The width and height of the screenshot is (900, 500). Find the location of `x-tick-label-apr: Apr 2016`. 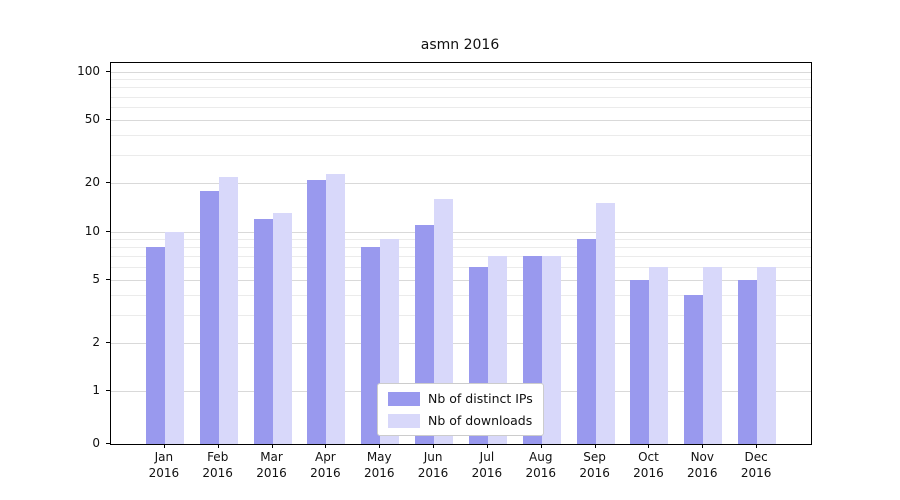

x-tick-label-apr: Apr 2016 is located at coordinates (325, 465).